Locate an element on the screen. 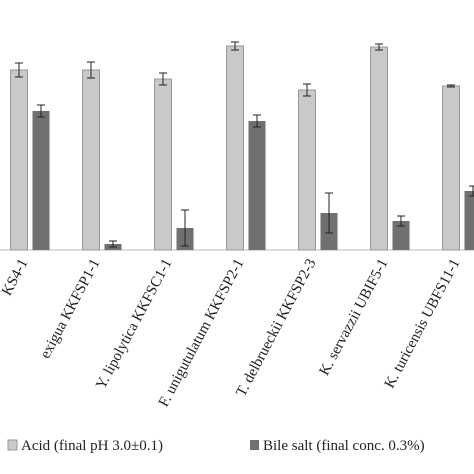 The image size is (474, 474). x-tick-label: Y. lipolytica KKFSC1-1 is located at coordinates (134, 324).